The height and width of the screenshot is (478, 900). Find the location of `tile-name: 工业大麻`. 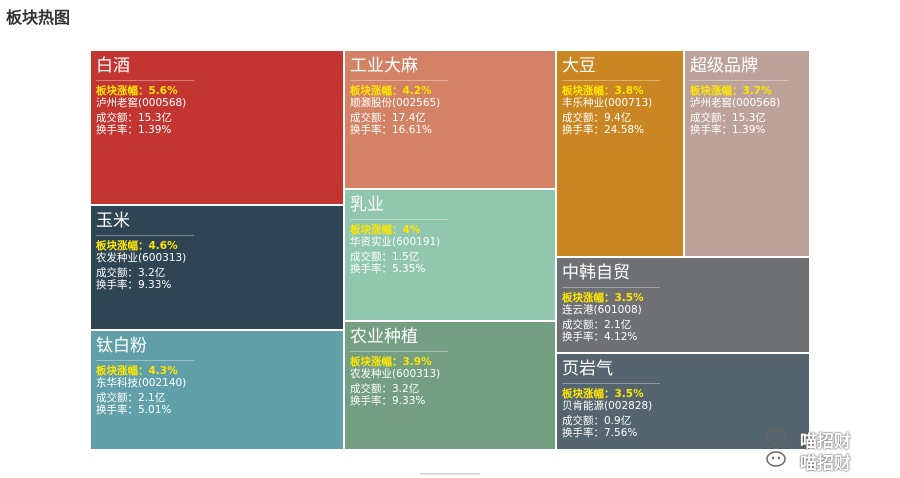

tile-name: 工业大麻 is located at coordinates (384, 66).